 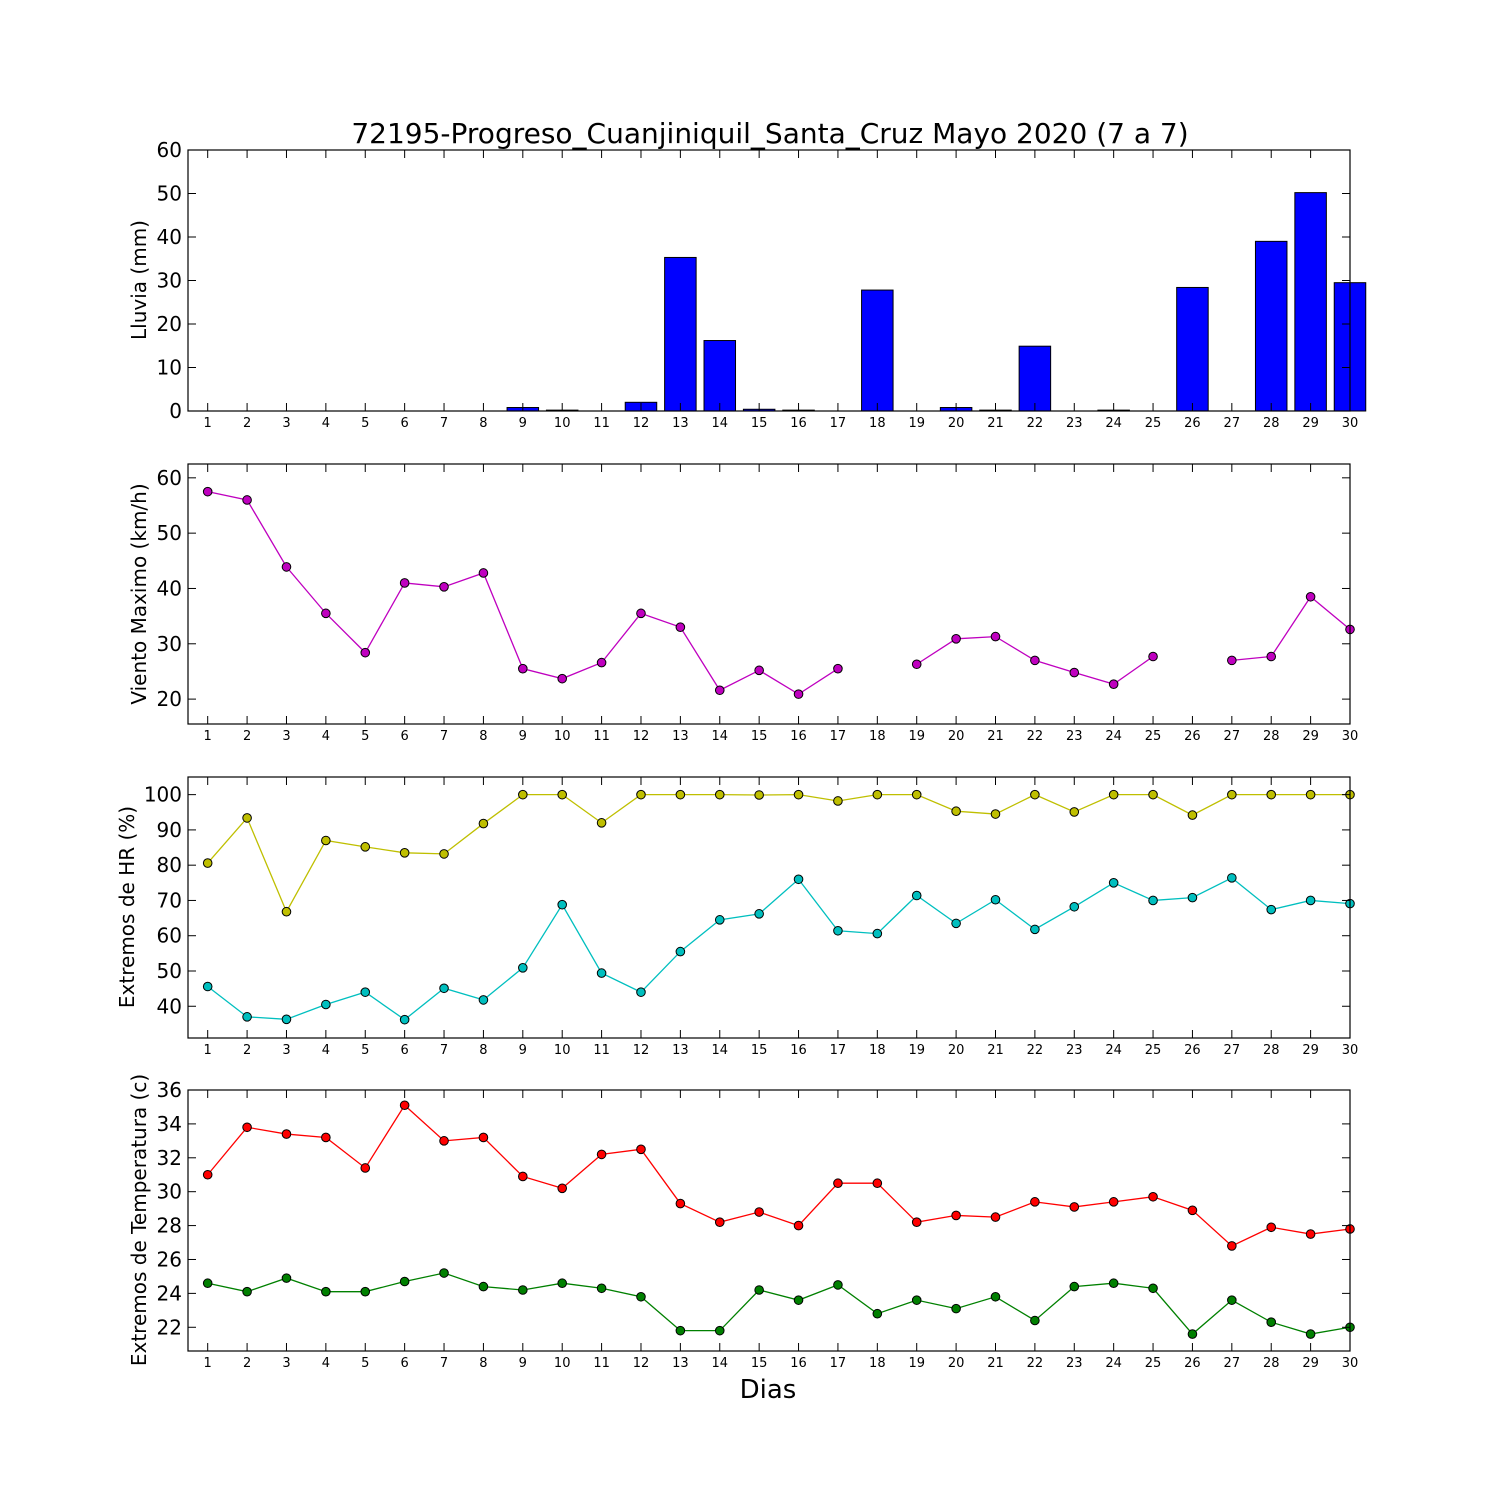 I want to click on wind-xtick-label: 28, so click(x=1271, y=736).